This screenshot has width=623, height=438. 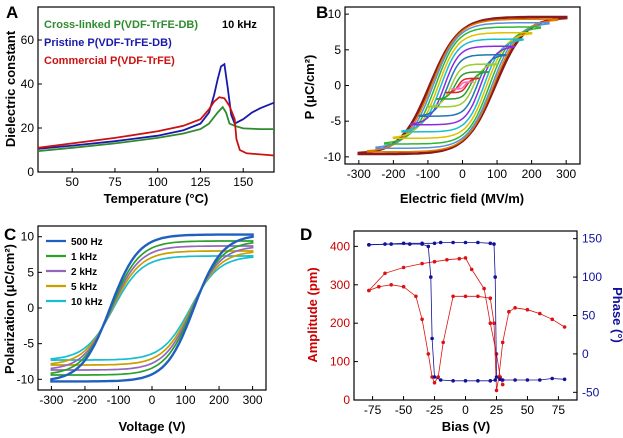 What do you see at coordinates (84, 272) in the screenshot?
I see `legend-label-c: 2 kHz` at bounding box center [84, 272].